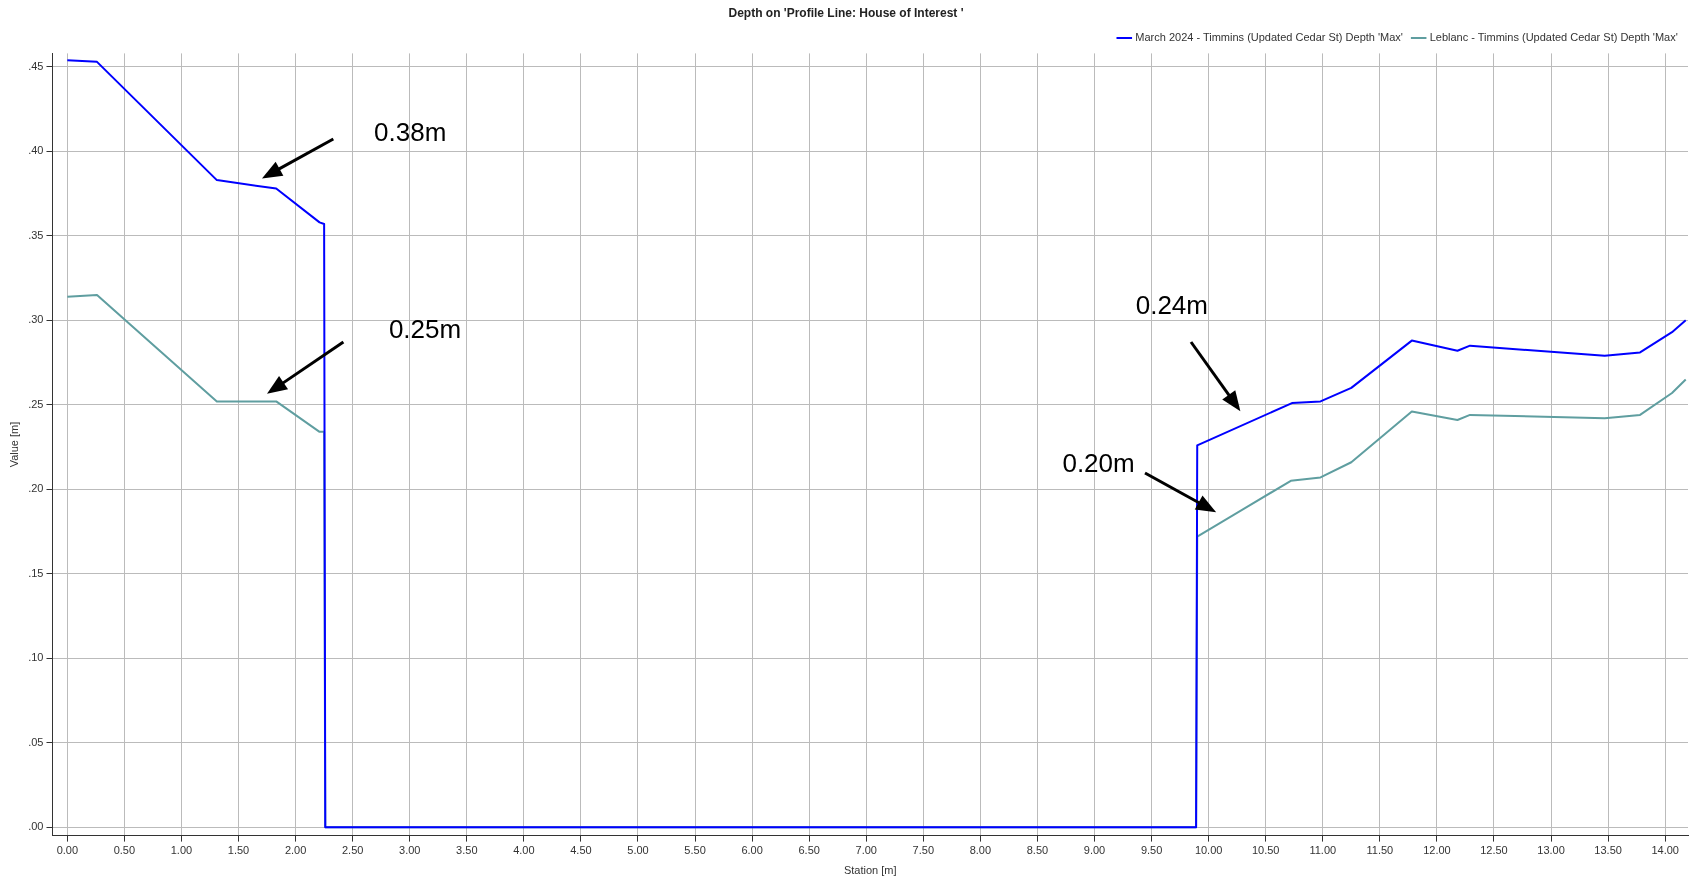 The width and height of the screenshot is (1702, 886). I want to click on y-tick-label: .30, so click(36, 319).